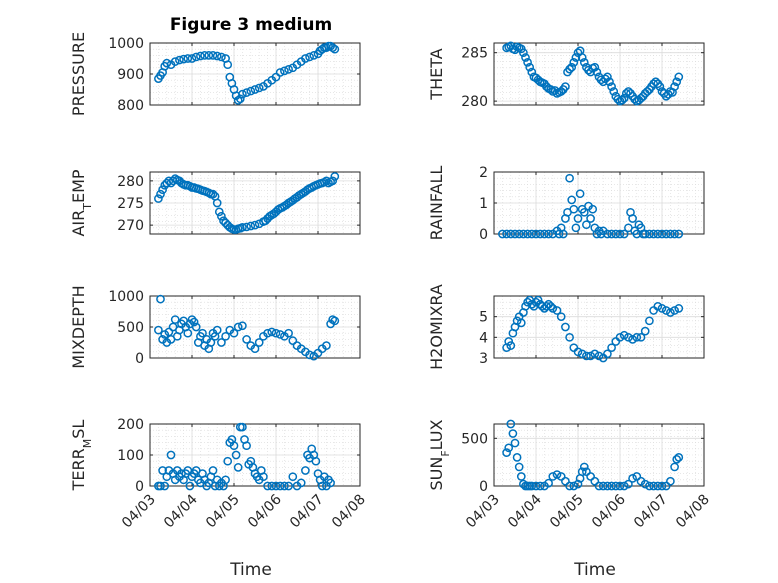  What do you see at coordinates (483, 338) in the screenshot?
I see `y-tick-label: 4` at bounding box center [483, 338].